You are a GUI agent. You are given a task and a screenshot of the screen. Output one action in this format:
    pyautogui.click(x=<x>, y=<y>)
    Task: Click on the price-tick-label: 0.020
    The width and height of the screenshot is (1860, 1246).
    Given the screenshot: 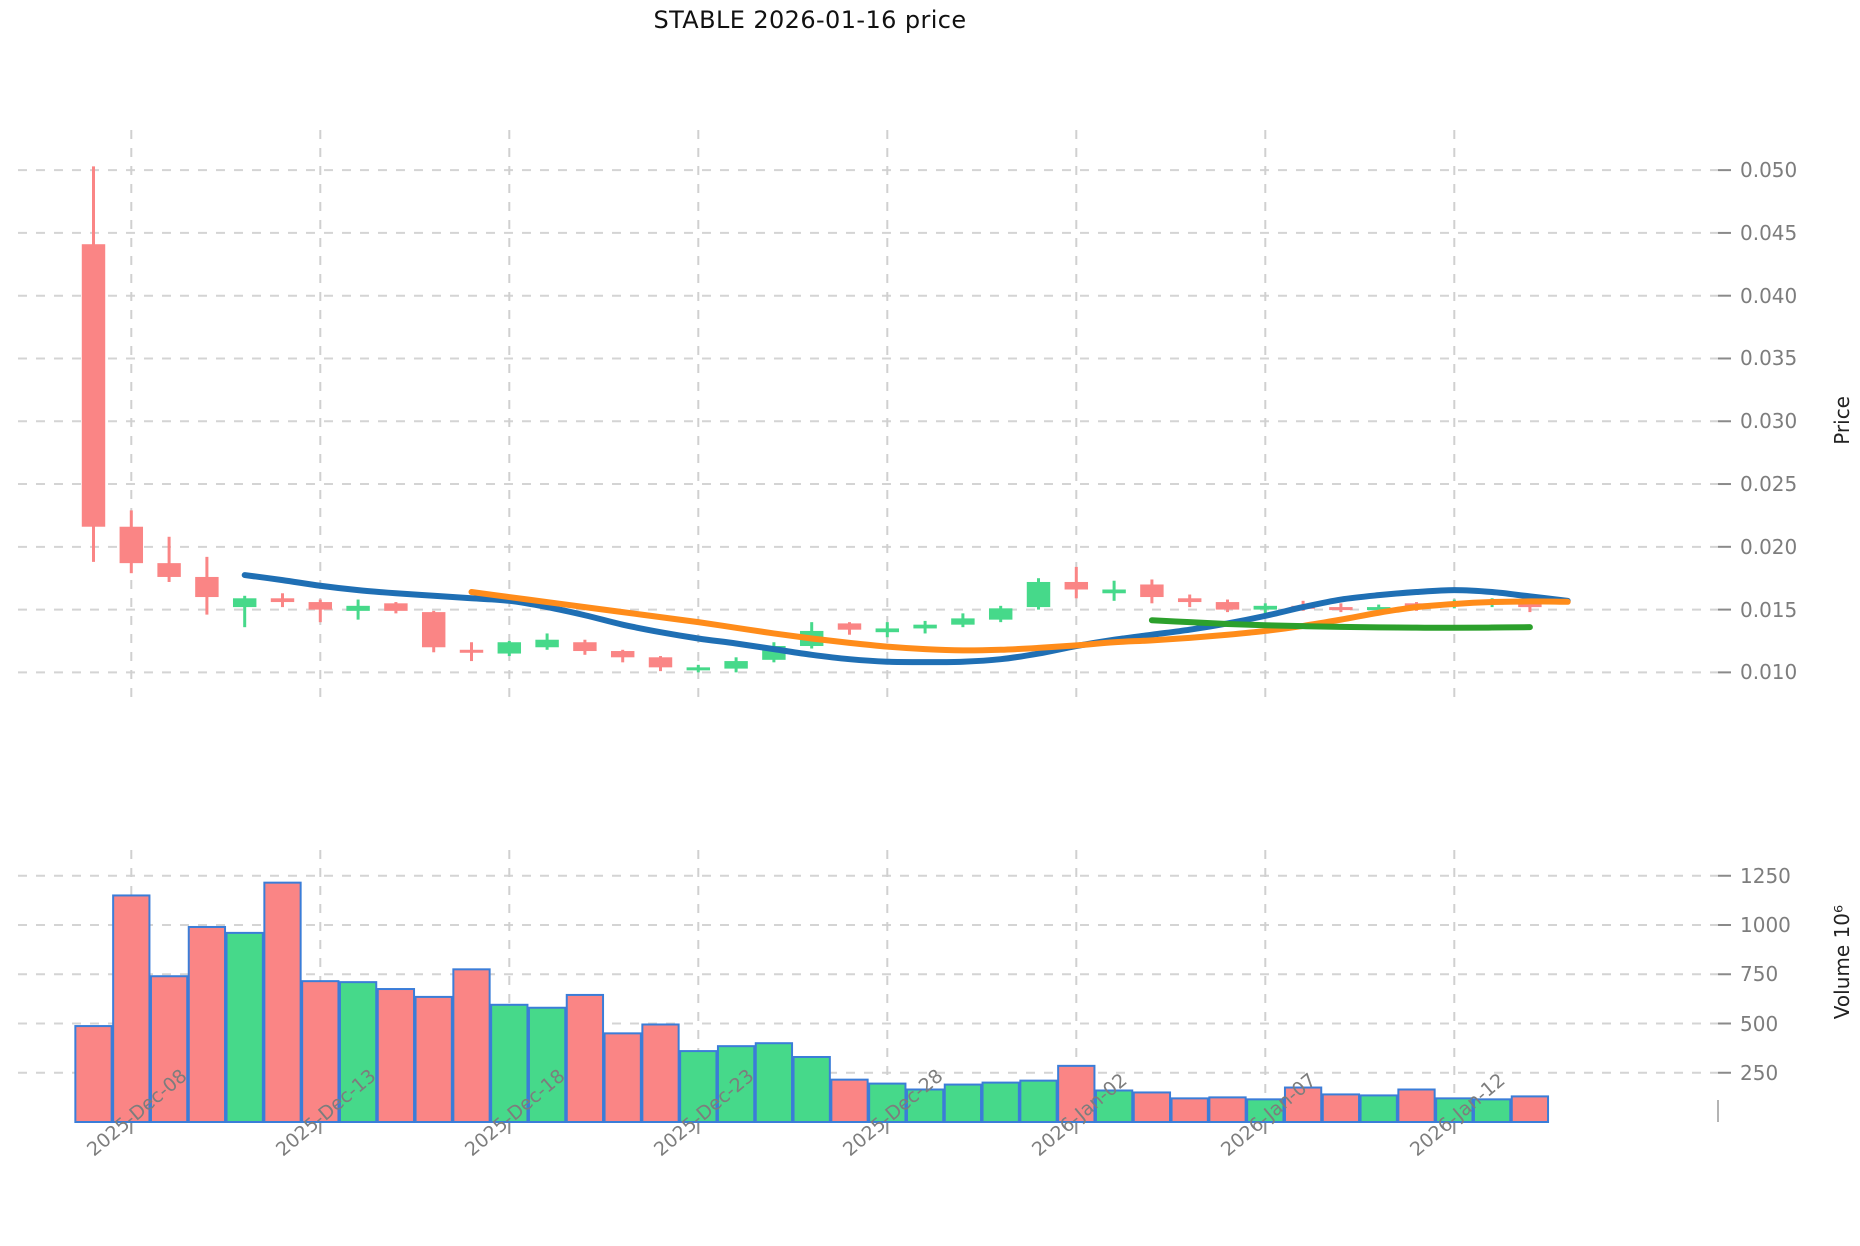 What is the action you would take?
    pyautogui.click(x=1769, y=546)
    